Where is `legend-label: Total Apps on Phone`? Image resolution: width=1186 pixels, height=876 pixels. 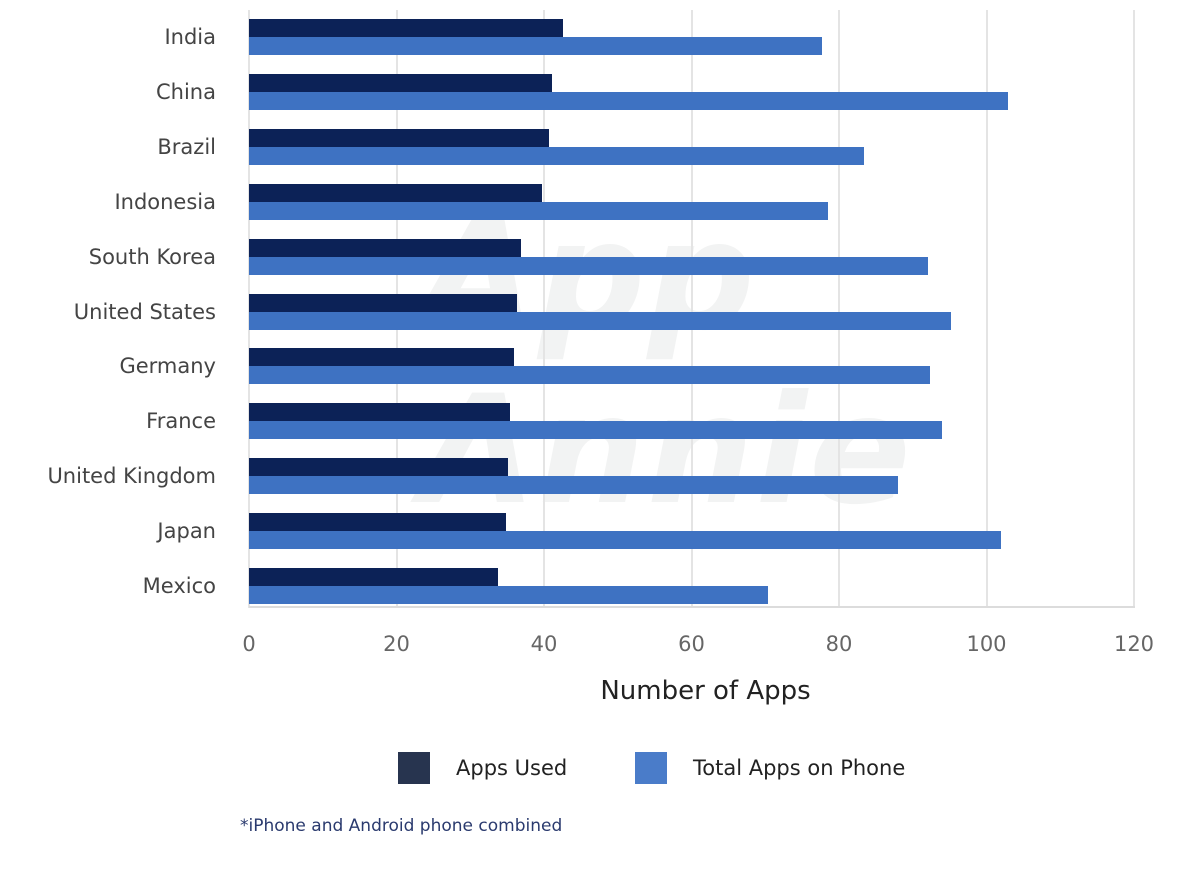
legend-label: Total Apps on Phone is located at coordinates (799, 768).